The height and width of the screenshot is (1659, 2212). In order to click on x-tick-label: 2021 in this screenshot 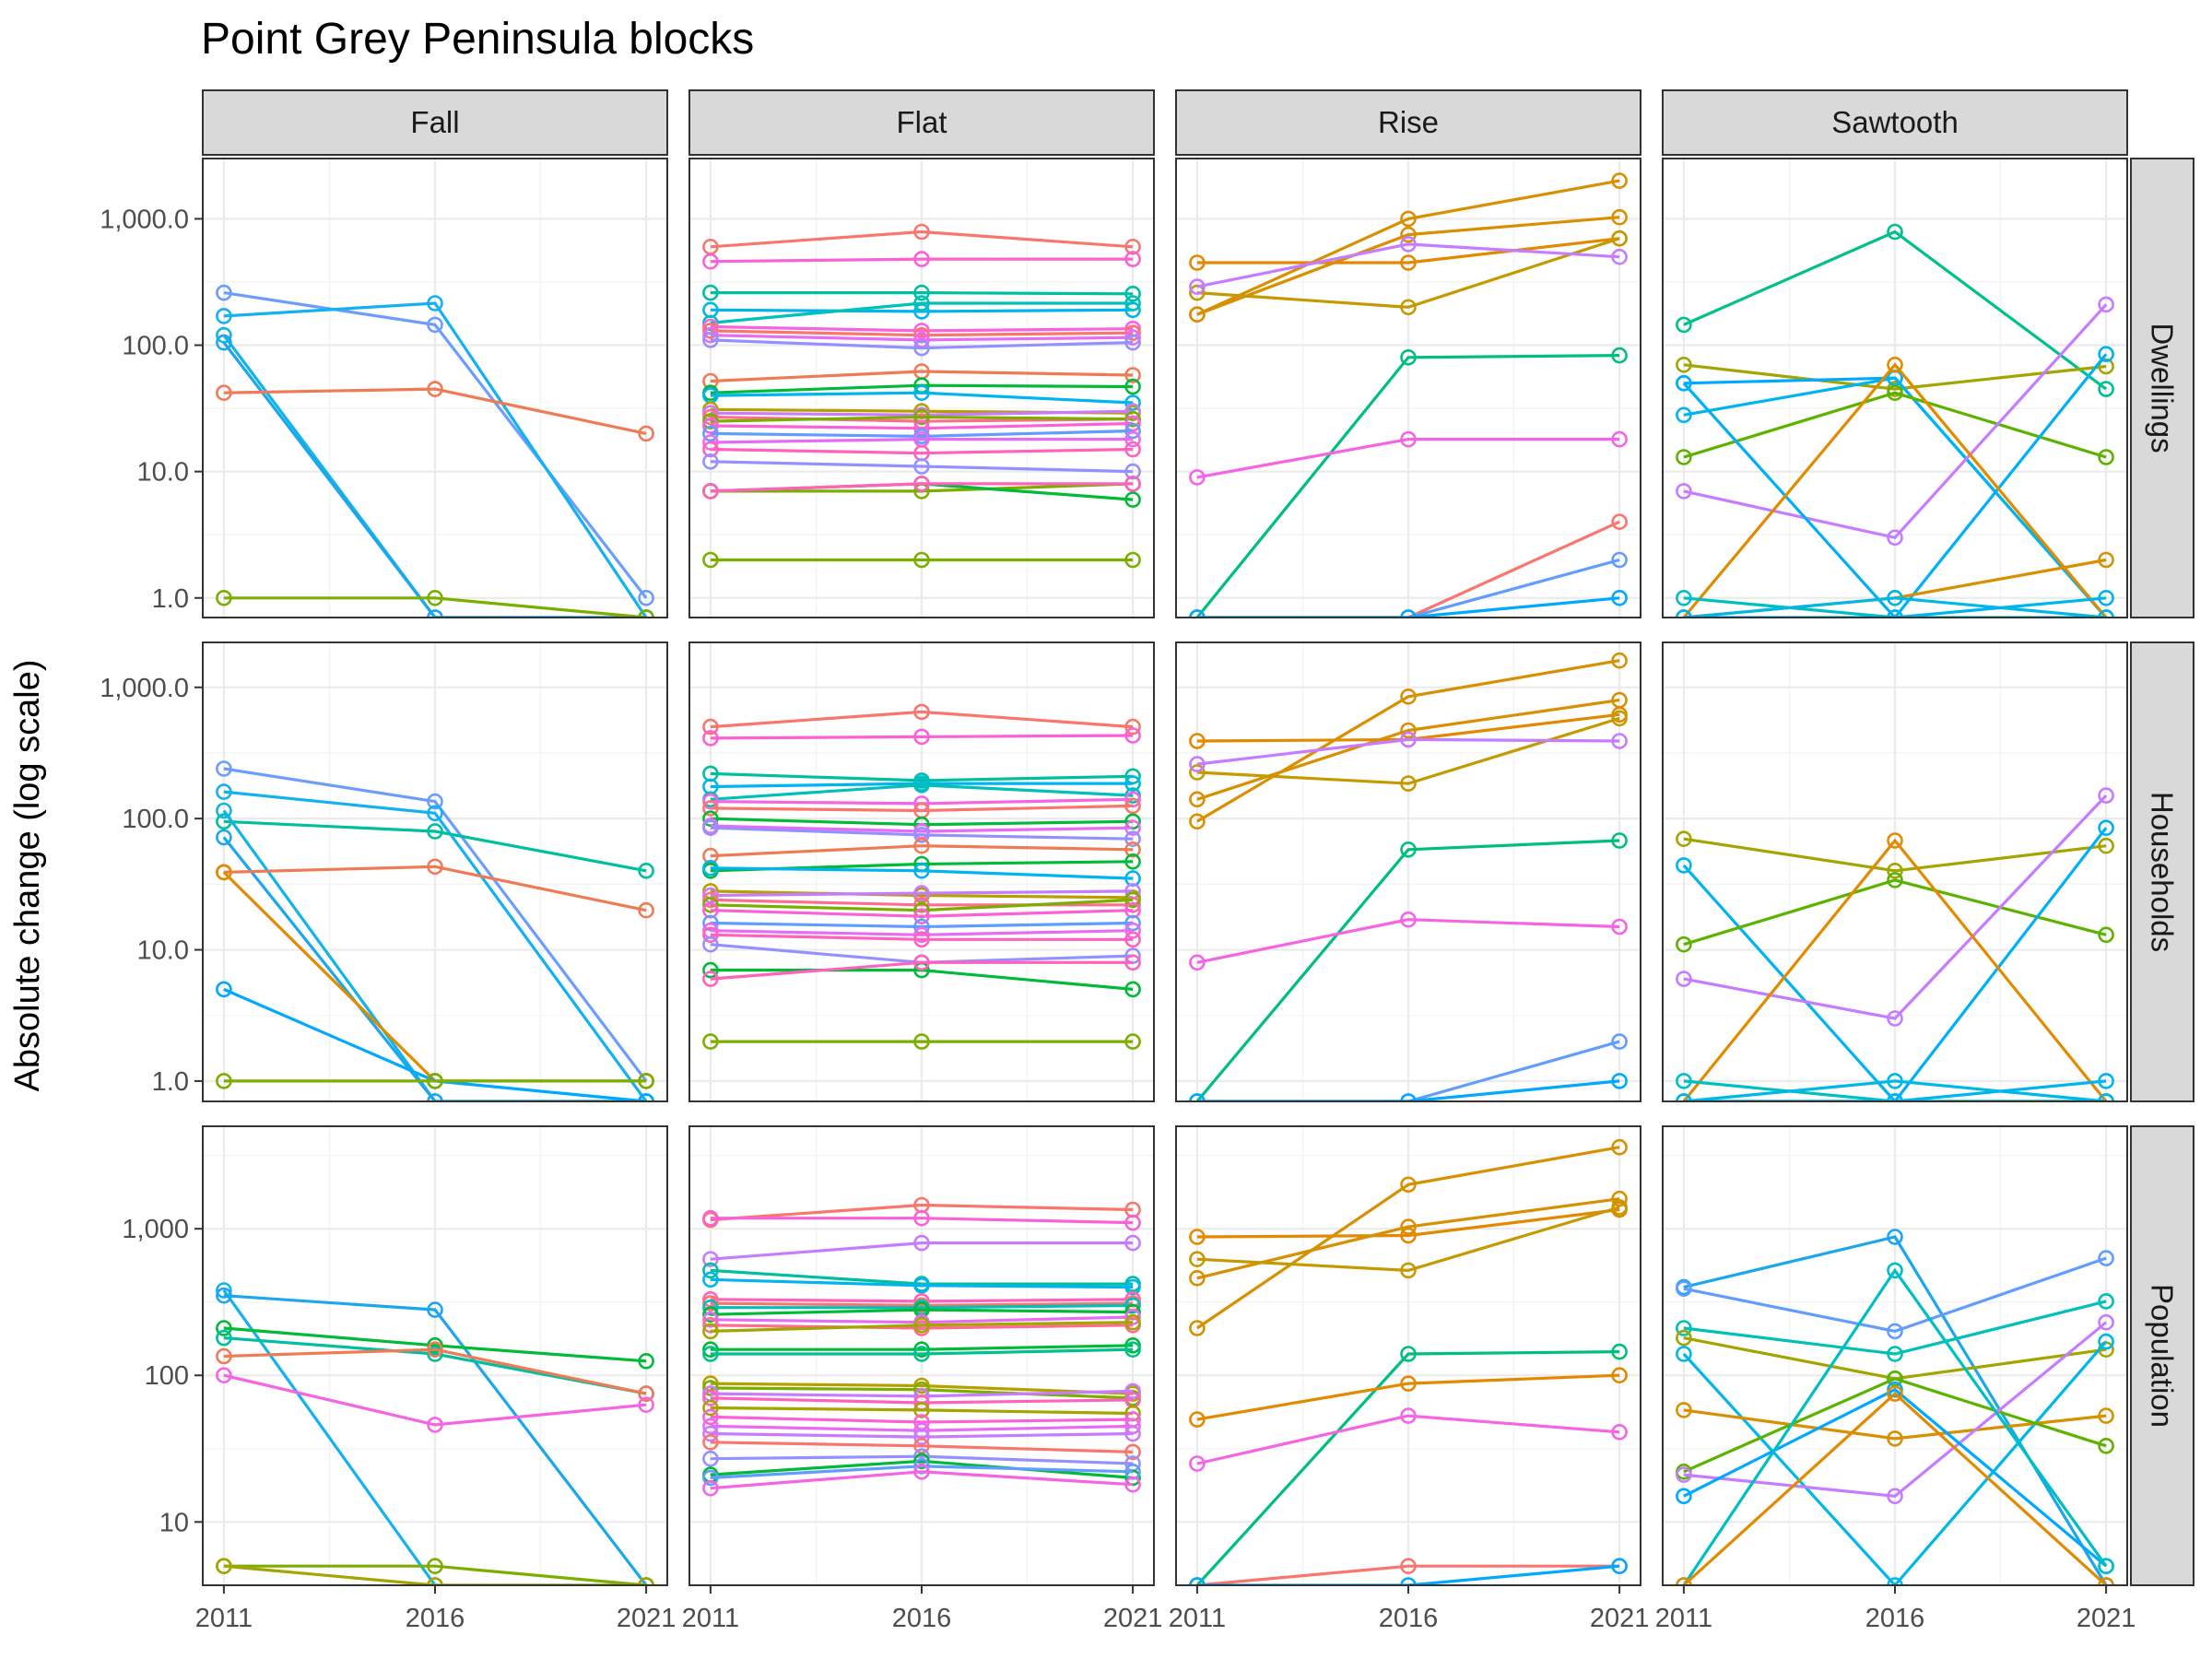, I will do `click(1133, 1618)`.